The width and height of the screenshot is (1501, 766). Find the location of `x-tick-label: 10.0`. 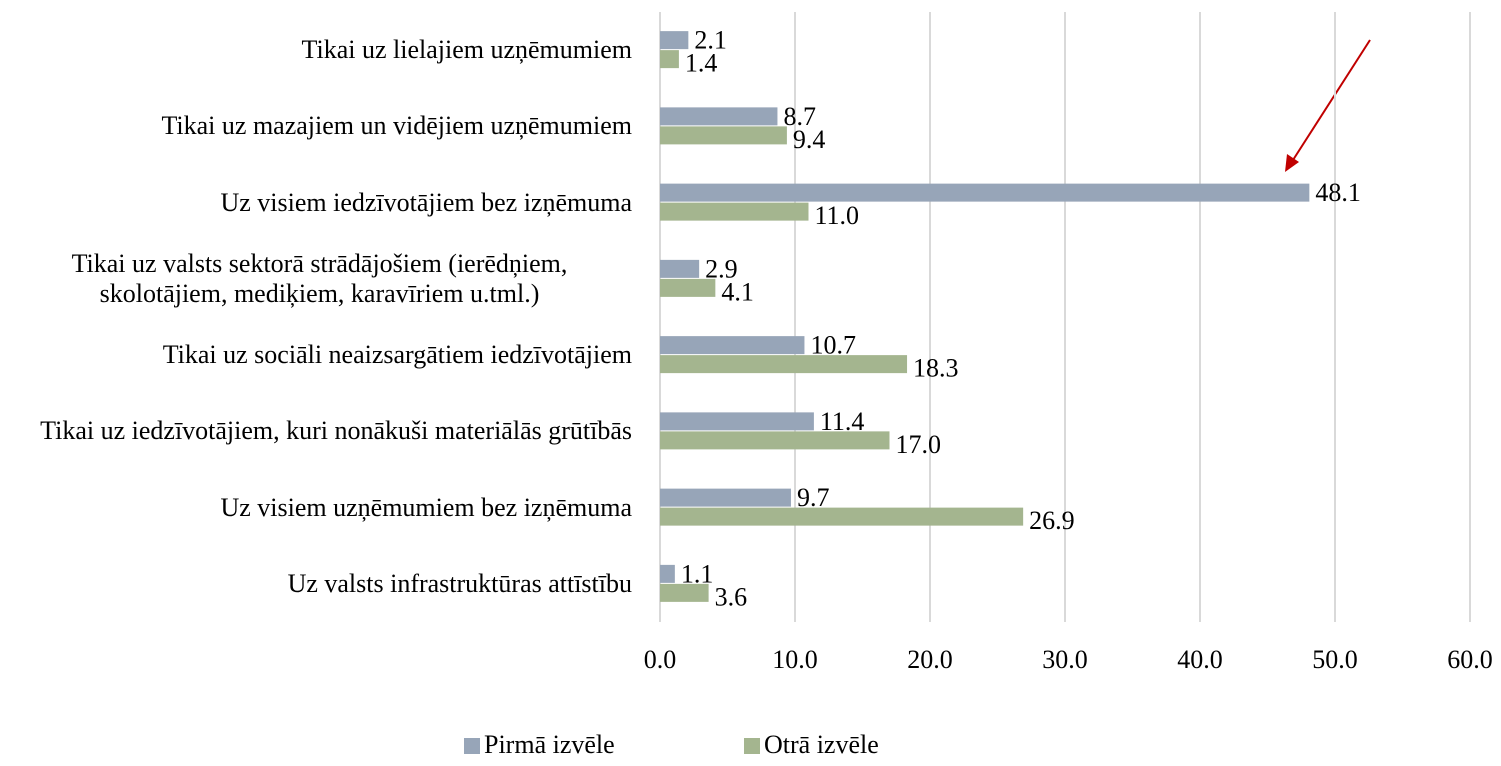

x-tick-label: 10.0 is located at coordinates (795, 659).